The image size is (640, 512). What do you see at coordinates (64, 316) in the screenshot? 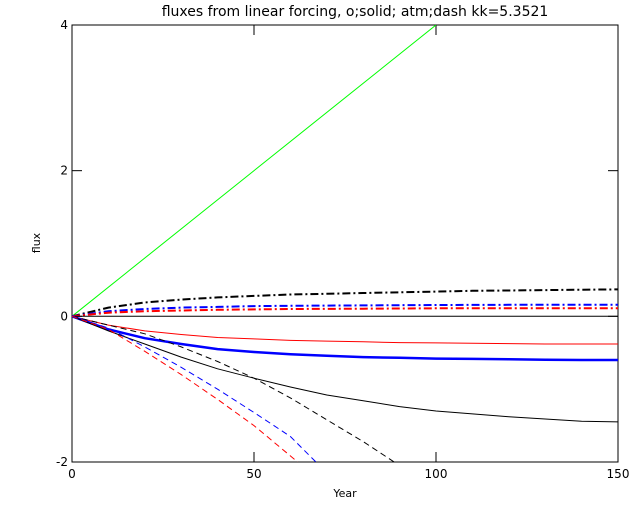
I see `y-tick-label: 0` at bounding box center [64, 316].